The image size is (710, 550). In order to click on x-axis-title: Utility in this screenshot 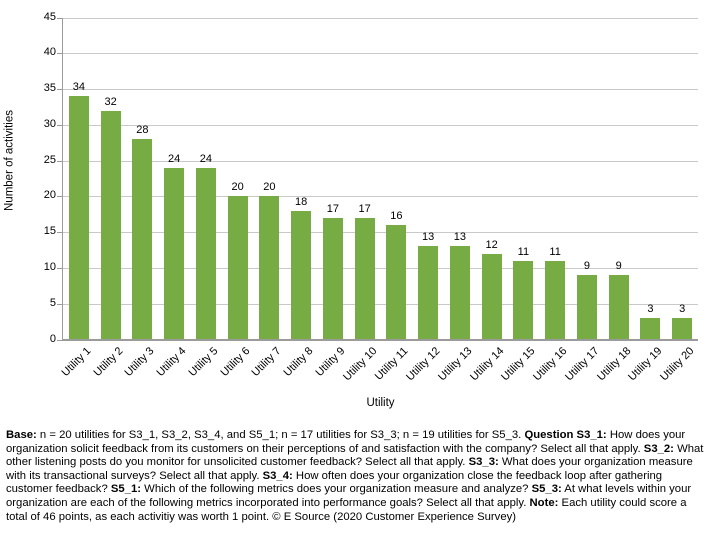, I will do `click(380, 403)`.